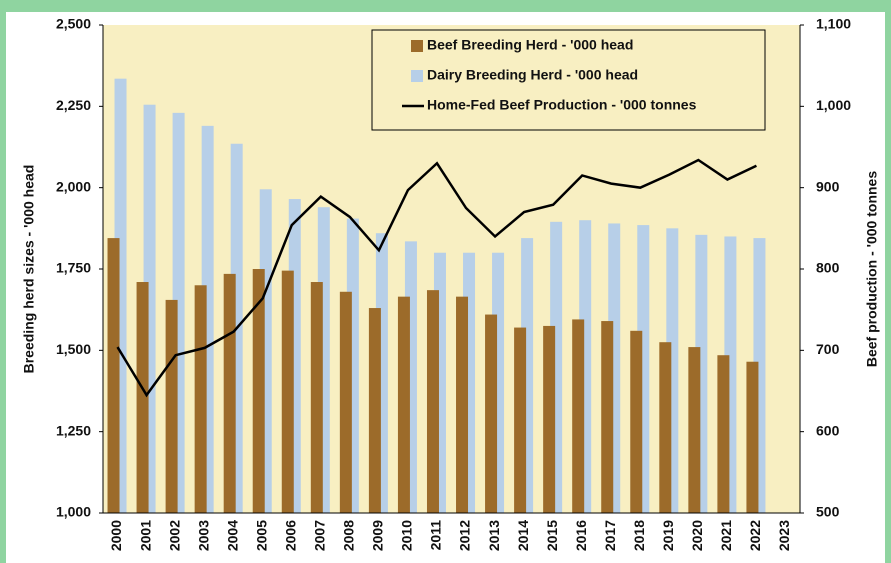 This screenshot has width=891, height=563. What do you see at coordinates (116, 535) in the screenshot?
I see `x-tick-label: 2000` at bounding box center [116, 535].